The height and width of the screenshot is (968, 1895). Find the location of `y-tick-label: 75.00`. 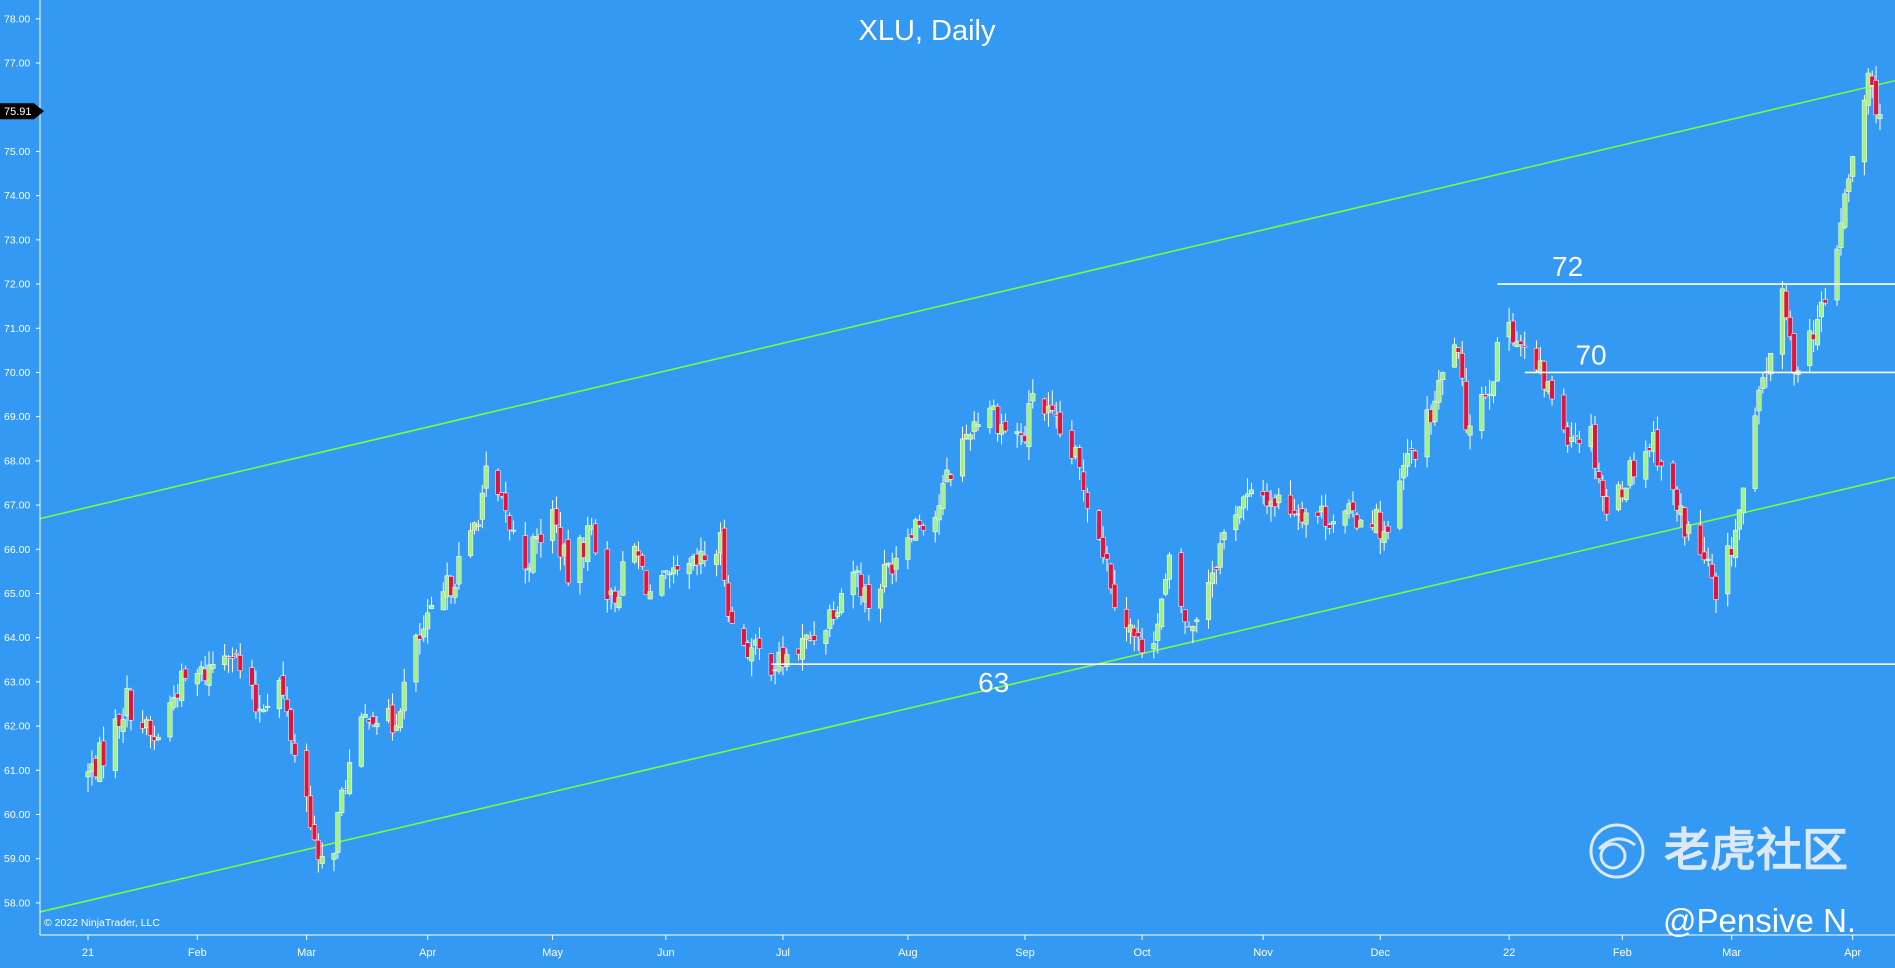

y-tick-label: 75.00 is located at coordinates (17, 152).